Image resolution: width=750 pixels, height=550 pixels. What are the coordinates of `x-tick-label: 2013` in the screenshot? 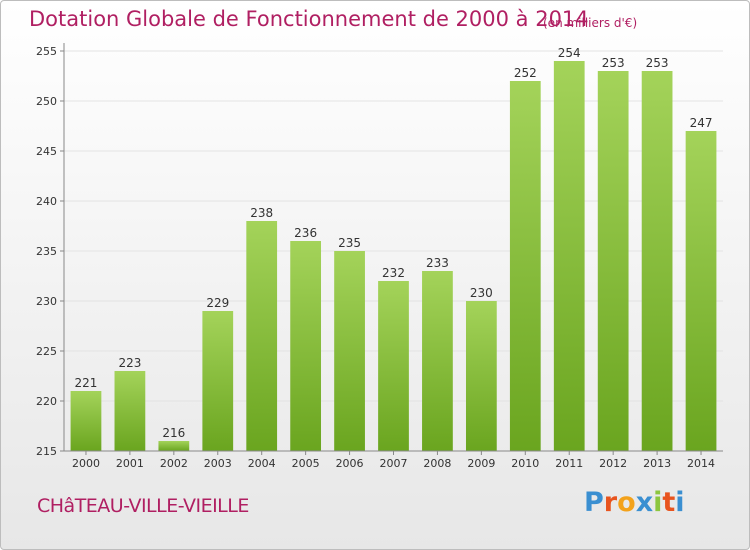 It's located at (657, 463).